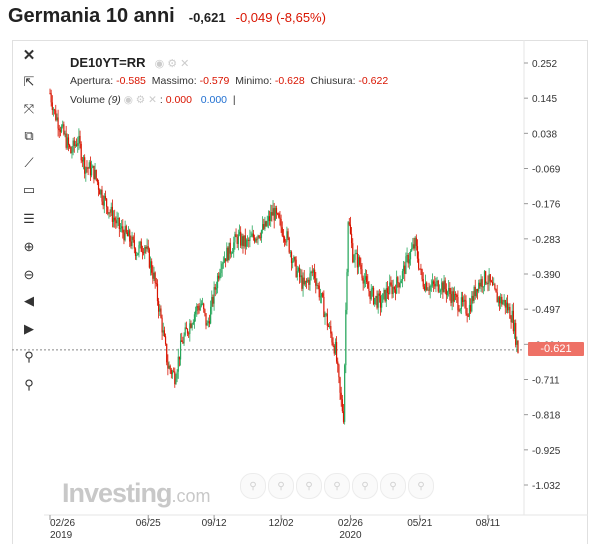  What do you see at coordinates (546, 381) in the screenshot?
I see `y-tick-label: -0.711` at bounding box center [546, 381].